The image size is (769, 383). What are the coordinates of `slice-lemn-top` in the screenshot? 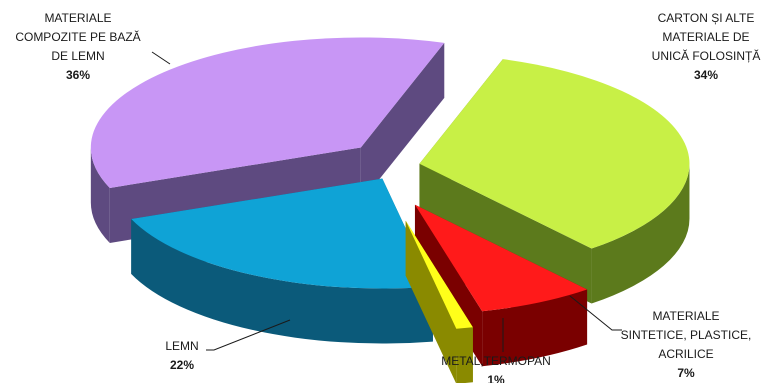 It's located at (282, 233).